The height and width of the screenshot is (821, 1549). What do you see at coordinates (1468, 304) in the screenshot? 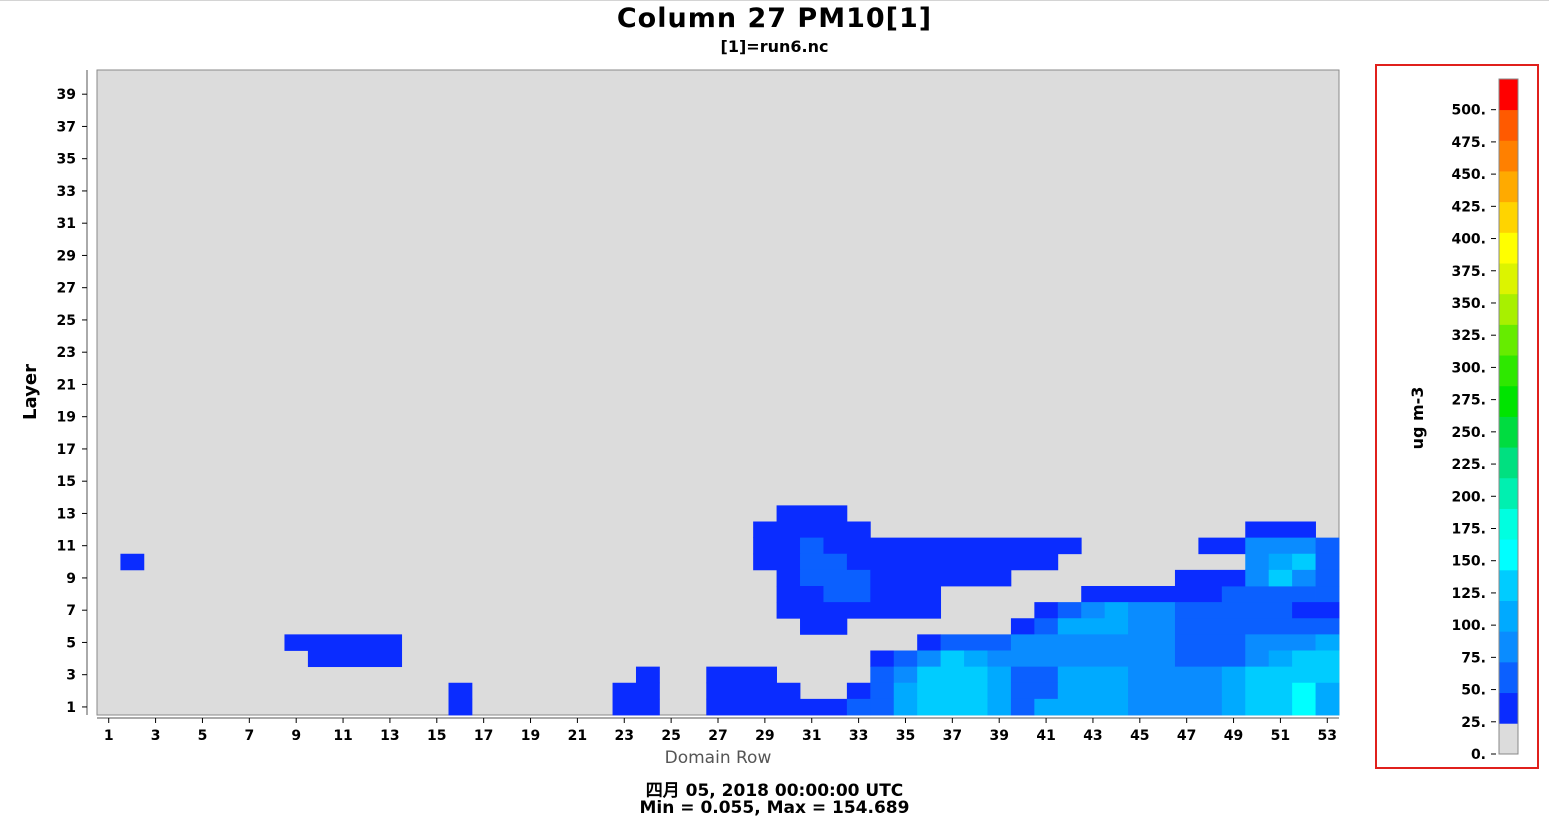
I see `legend-tick-label: 350.` at bounding box center [1468, 304].